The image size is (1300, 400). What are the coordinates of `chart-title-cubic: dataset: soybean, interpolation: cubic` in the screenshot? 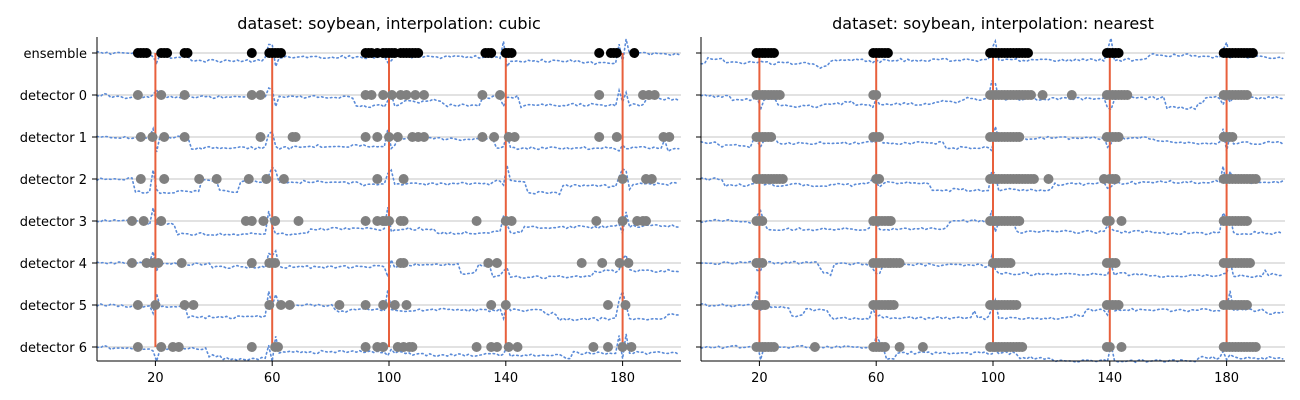 It's located at (389, 23).